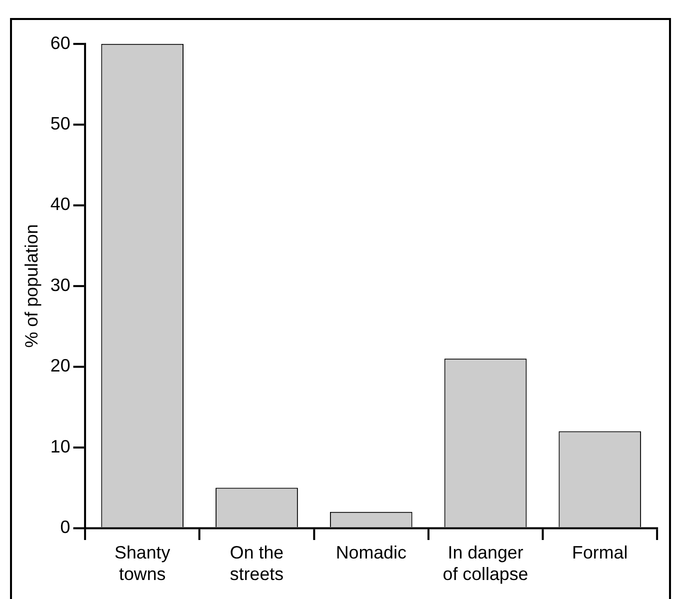  I want to click on y-axis-title: % of population, so click(32, 286).